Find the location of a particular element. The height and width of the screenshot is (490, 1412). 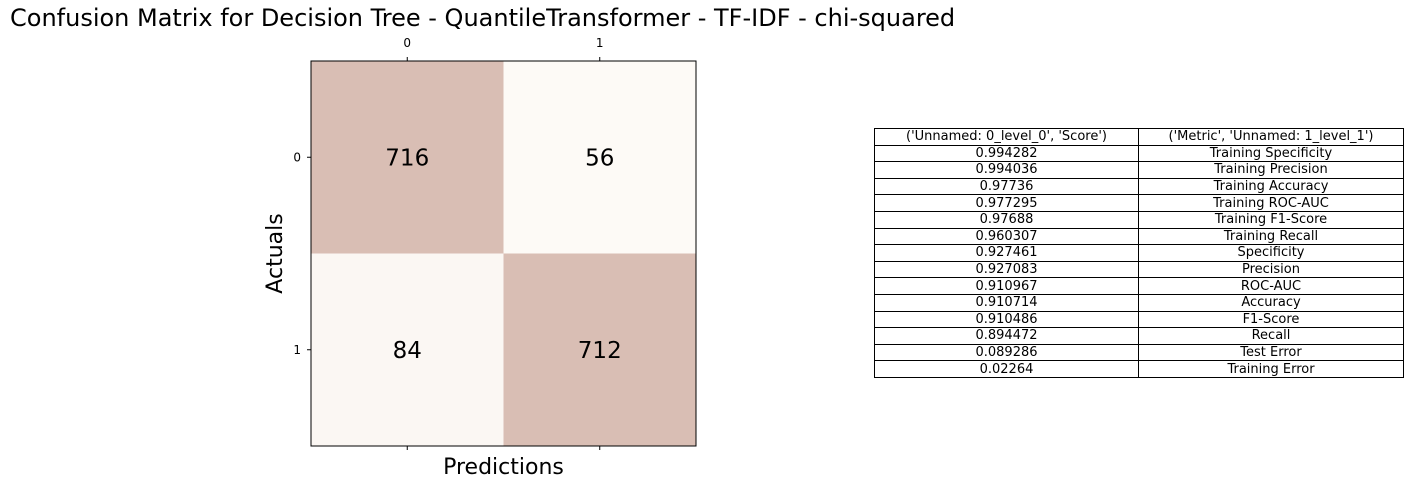

table-cell: 0.994036 is located at coordinates (1006, 170).